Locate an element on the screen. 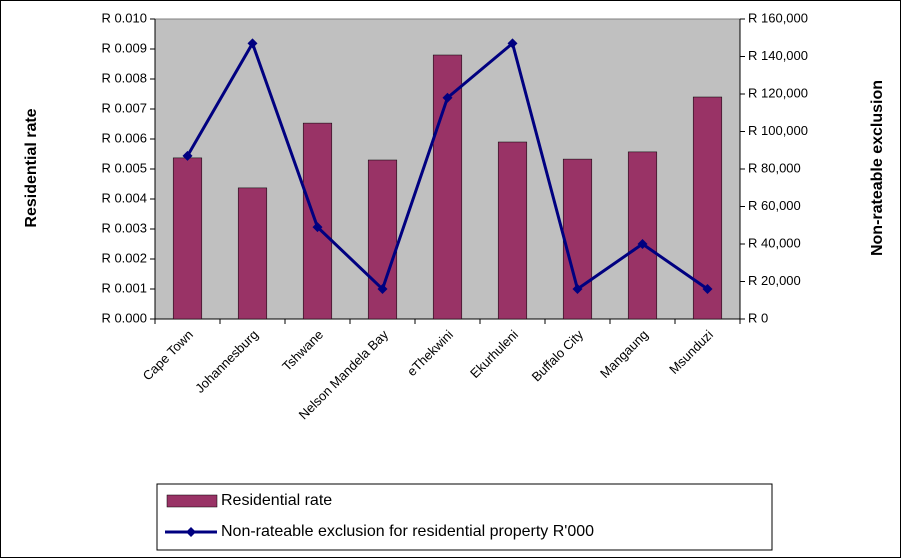  y-tick-label: R 0.005 is located at coordinates (124, 167).